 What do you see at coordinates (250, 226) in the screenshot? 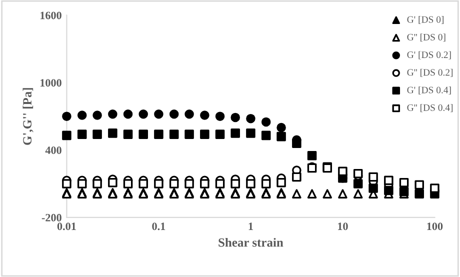
I see `x-tick-label: 1` at bounding box center [250, 226].